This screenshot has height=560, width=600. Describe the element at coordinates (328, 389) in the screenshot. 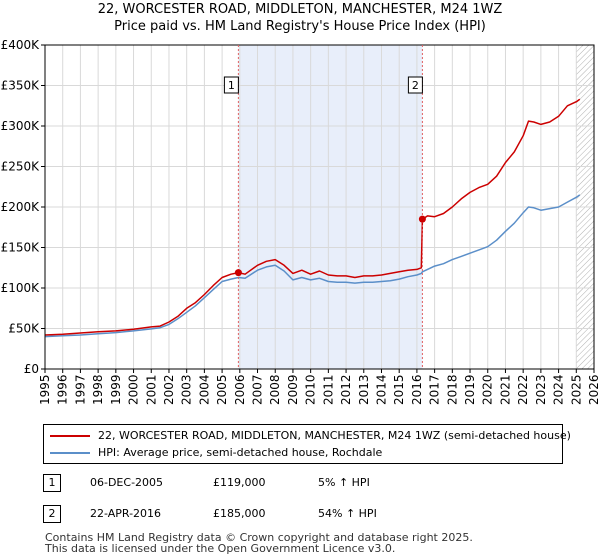

I see `x-tick-label: 2011` at that location.